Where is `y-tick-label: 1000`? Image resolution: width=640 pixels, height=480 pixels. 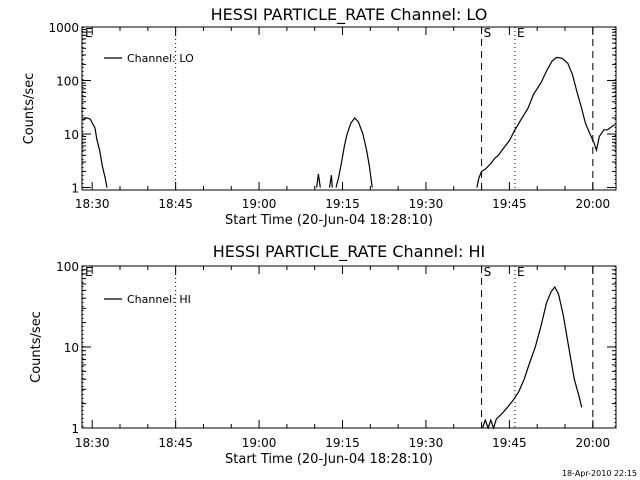
y-tick-label: 1000 is located at coordinates (63, 28).